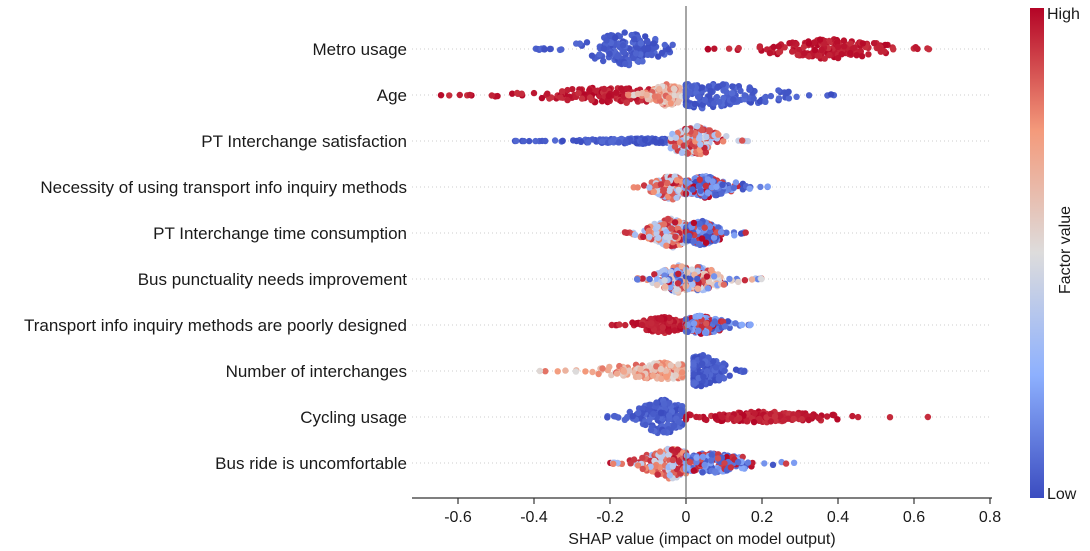 Image resolution: width=1090 pixels, height=551 pixels. I want to click on x-tick-label: -0.2, so click(610, 517).